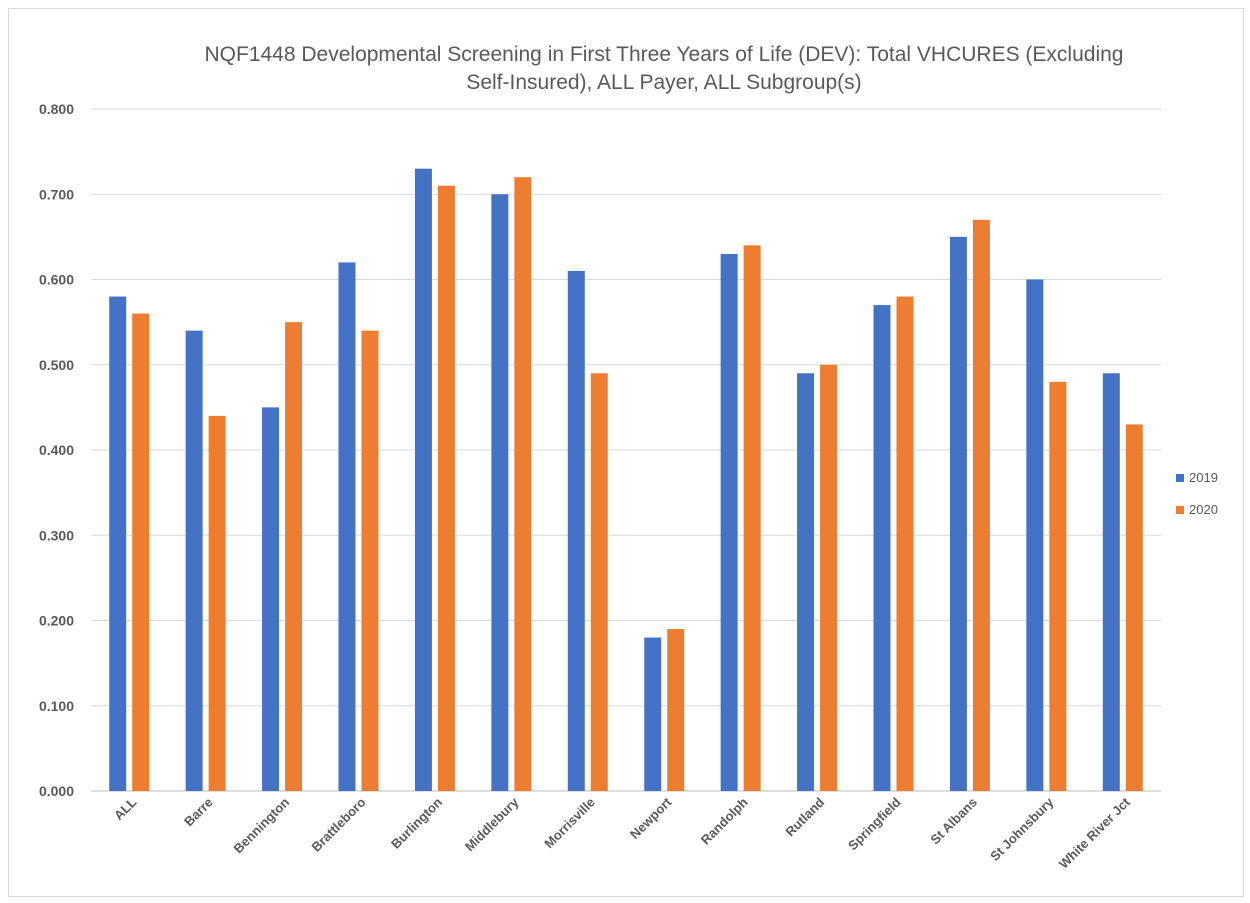 This screenshot has height=903, width=1250. What do you see at coordinates (56, 365) in the screenshot?
I see `y-tick-label: 0.500` at bounding box center [56, 365].